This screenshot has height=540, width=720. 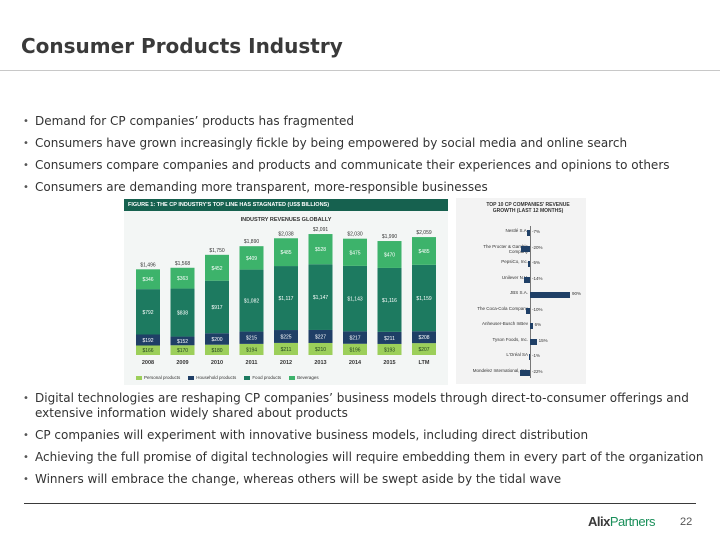 What do you see at coordinates (182, 342) in the screenshot?
I see `data-label: $152` at bounding box center [182, 342].